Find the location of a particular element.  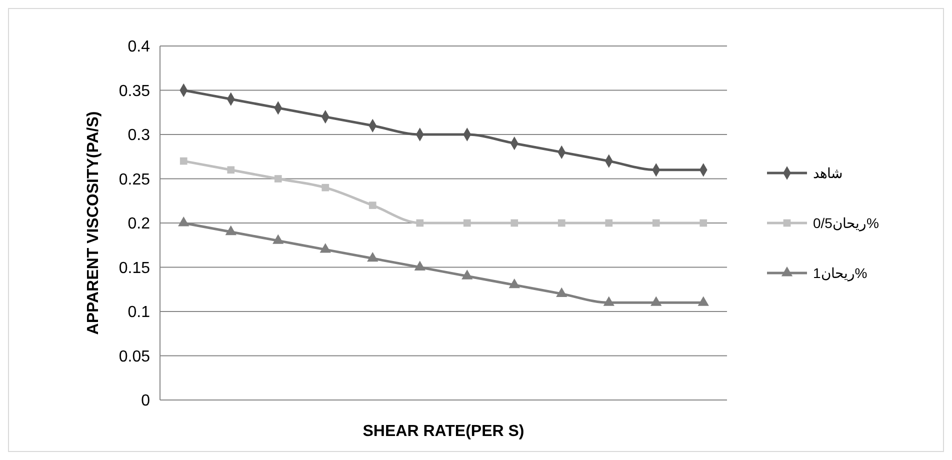

legend-label: شاهد is located at coordinates (828, 172).